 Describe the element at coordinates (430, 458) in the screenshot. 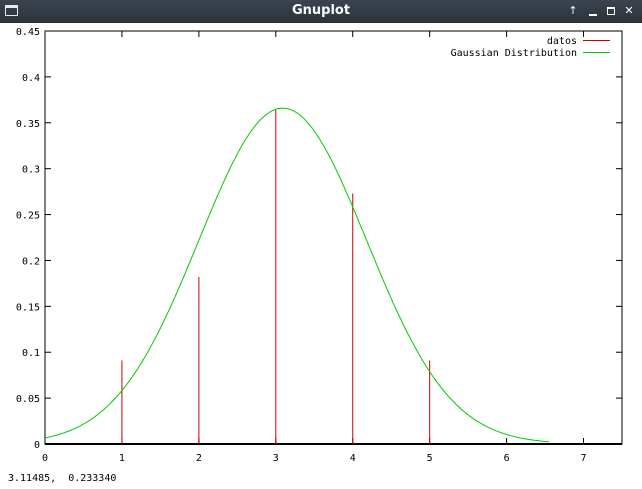

I see `x-tick-label: 5` at that location.